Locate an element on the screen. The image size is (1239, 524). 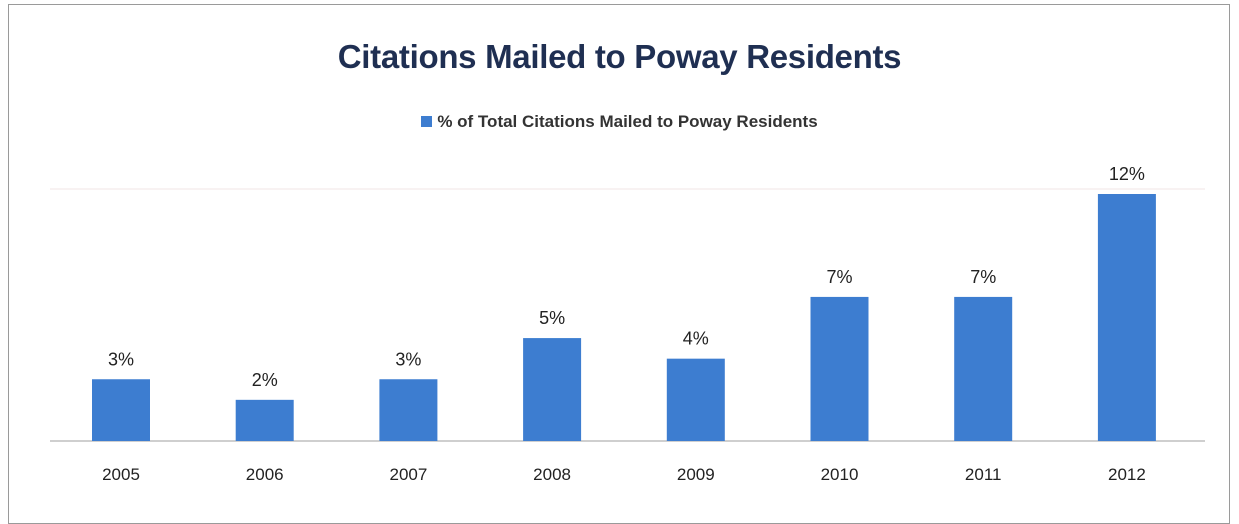
data-label-2009: 4% is located at coordinates (696, 339).